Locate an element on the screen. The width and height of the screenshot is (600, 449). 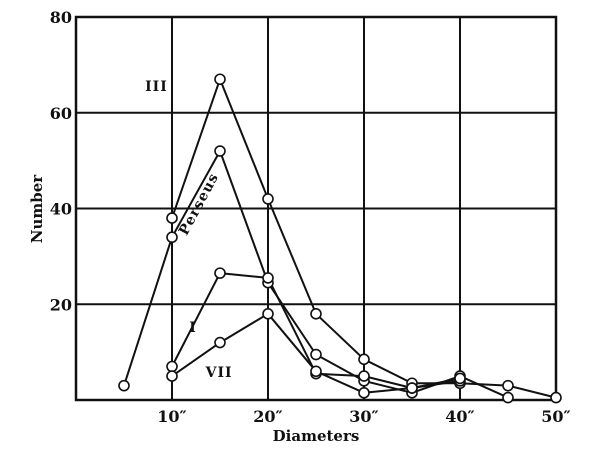
series-labels: III Perseus I VII is located at coordinates (189, 230).